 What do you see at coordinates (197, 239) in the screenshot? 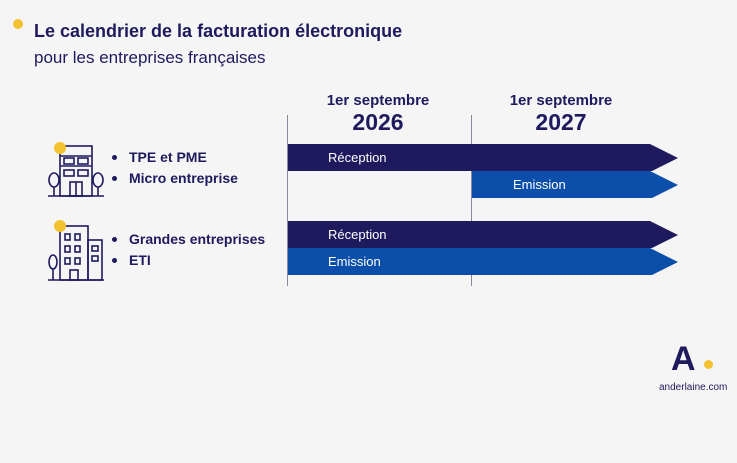
I see `list-item-label: Grandes entreprises` at bounding box center [197, 239].